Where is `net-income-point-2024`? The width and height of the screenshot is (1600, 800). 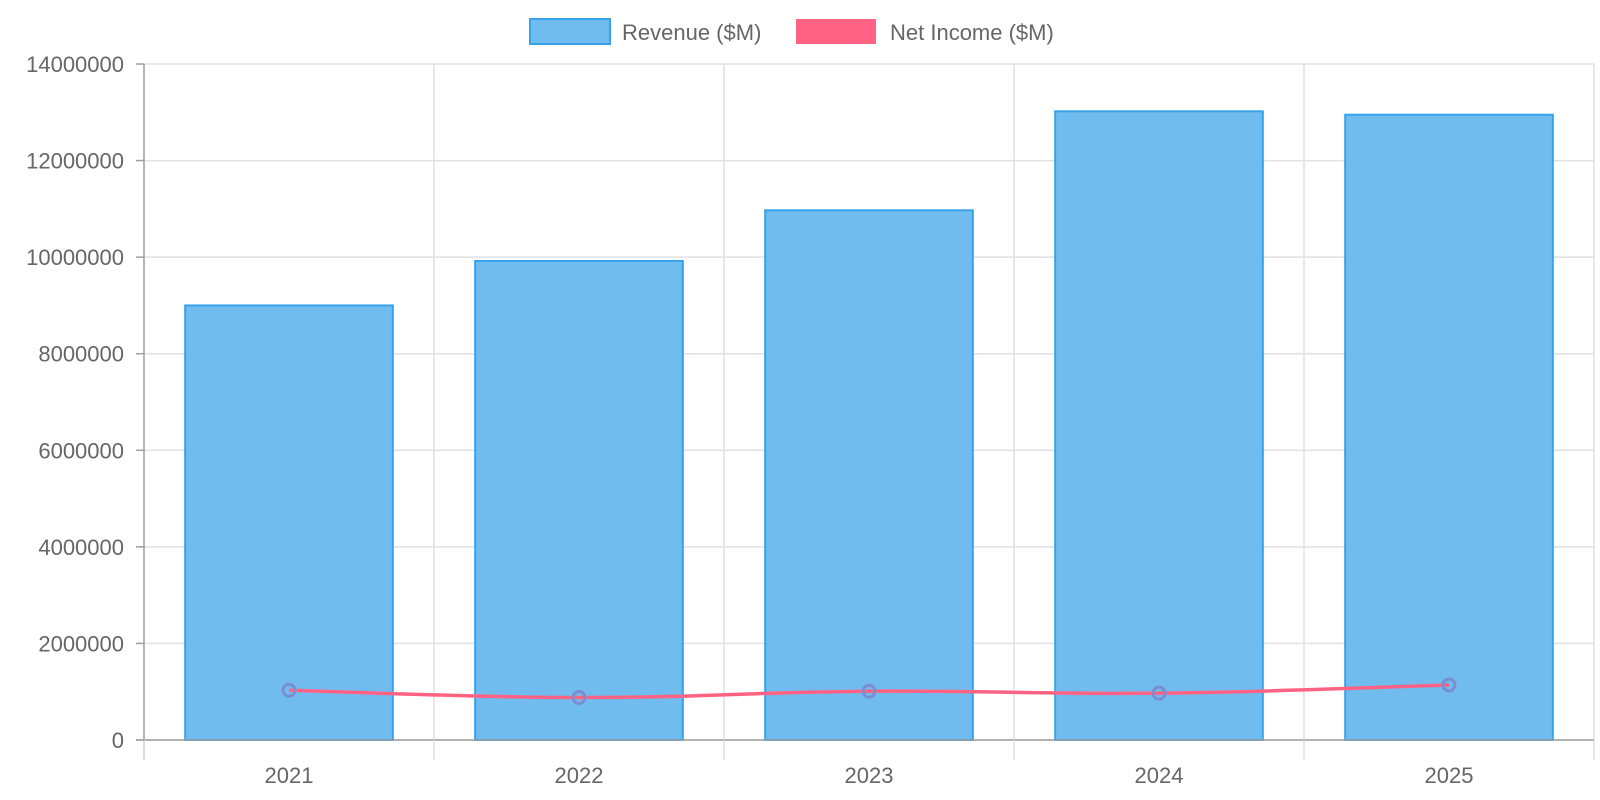 net-income-point-2024 is located at coordinates (1159, 693).